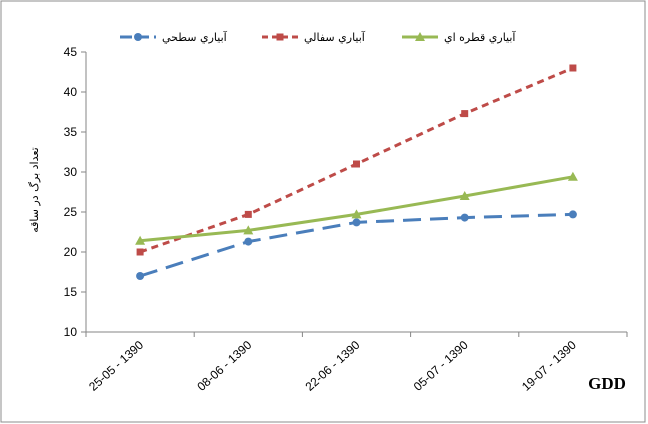 Image resolution: width=648 pixels, height=424 pixels. I want to click on y-tick-label: 40, so click(71, 92).